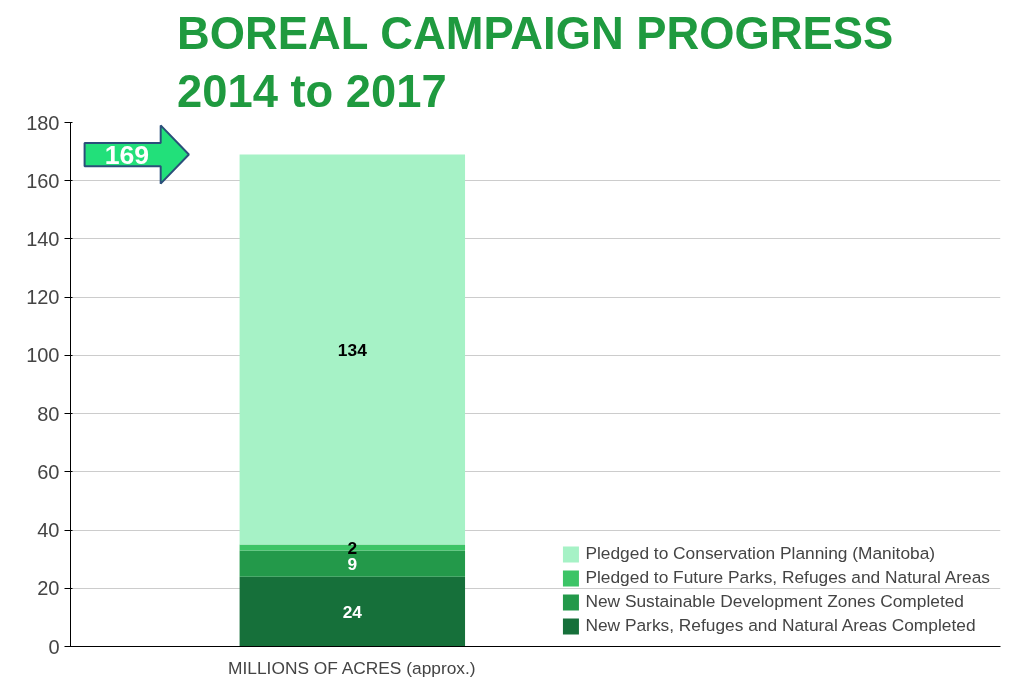 The image size is (1018, 687). I want to click on y-tick-label: 120, so click(43, 297).